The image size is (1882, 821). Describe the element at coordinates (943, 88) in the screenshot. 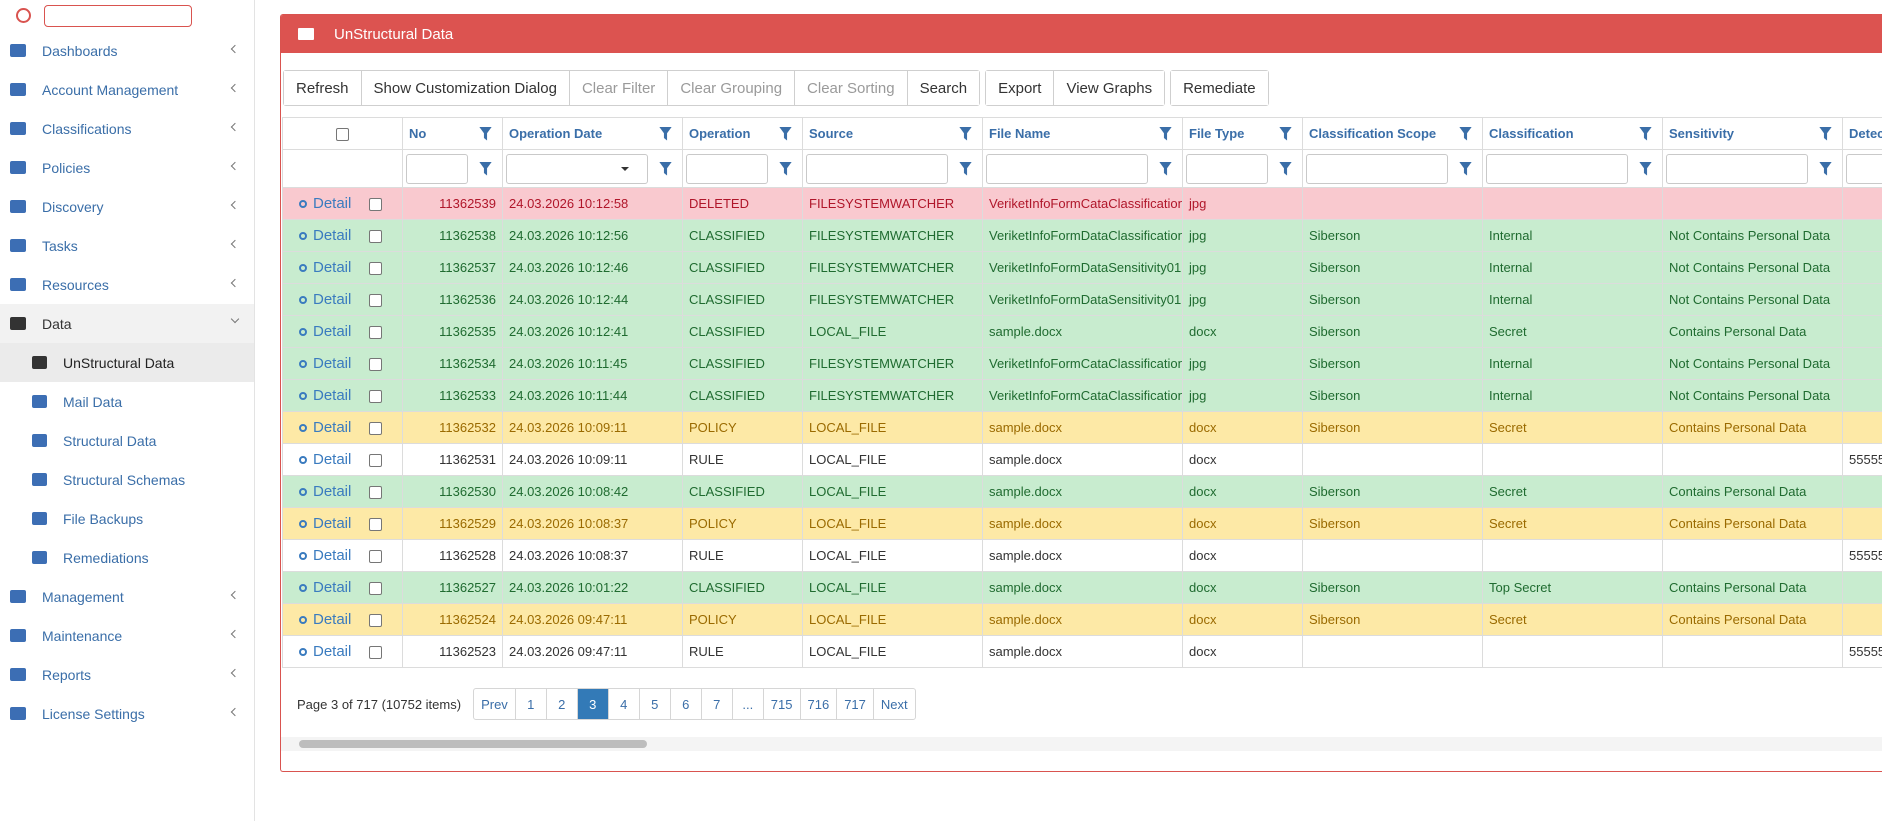

I see `toolbar-button: Search` at that location.